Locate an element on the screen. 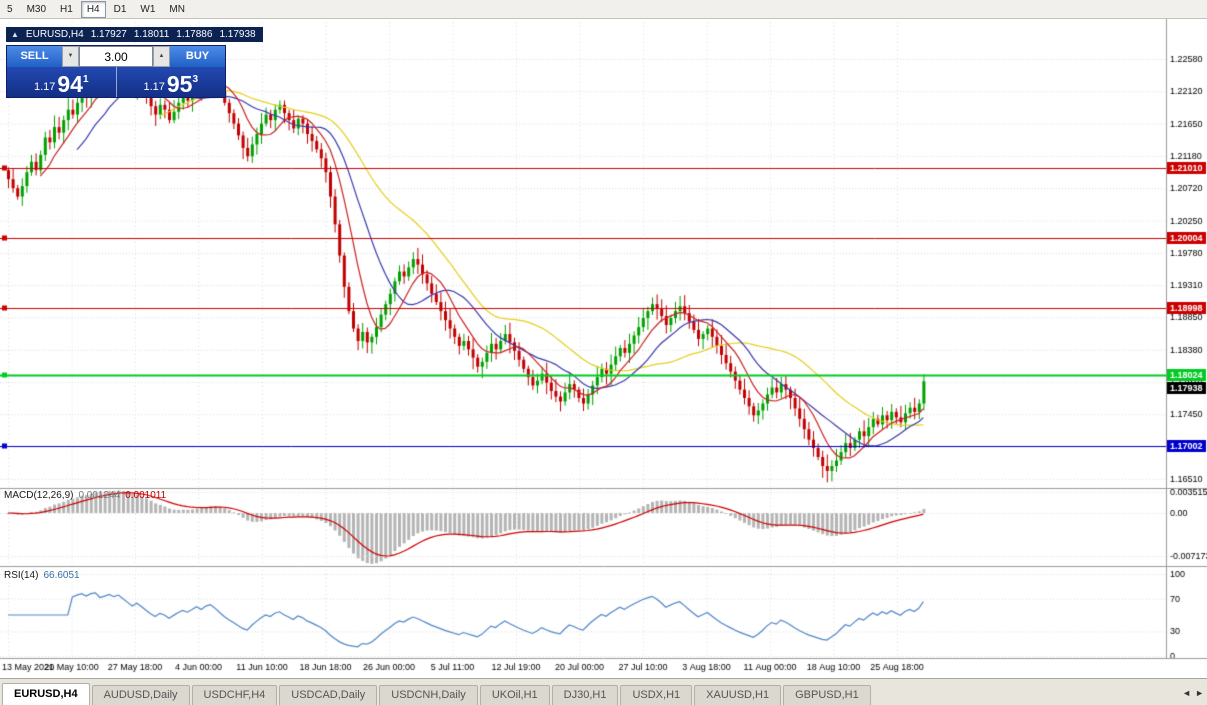 This screenshot has width=1207, height=705. tab-scroll-left-icon: ◄ is located at coordinates (1187, 693).